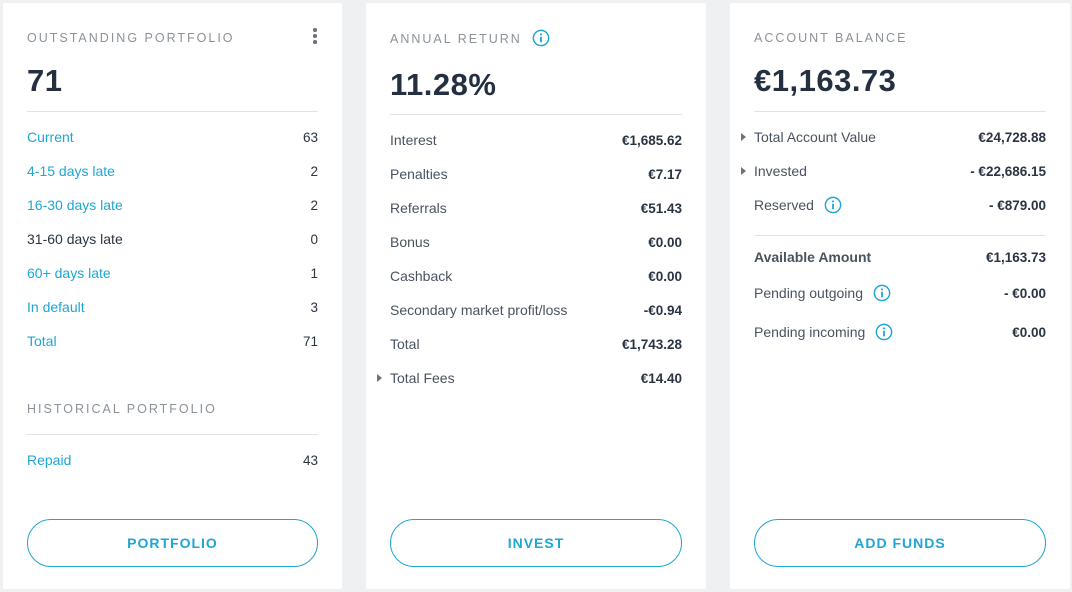 The height and width of the screenshot is (592, 1072). Describe the element at coordinates (314, 239) in the screenshot. I see `row-value: 0` at that location.